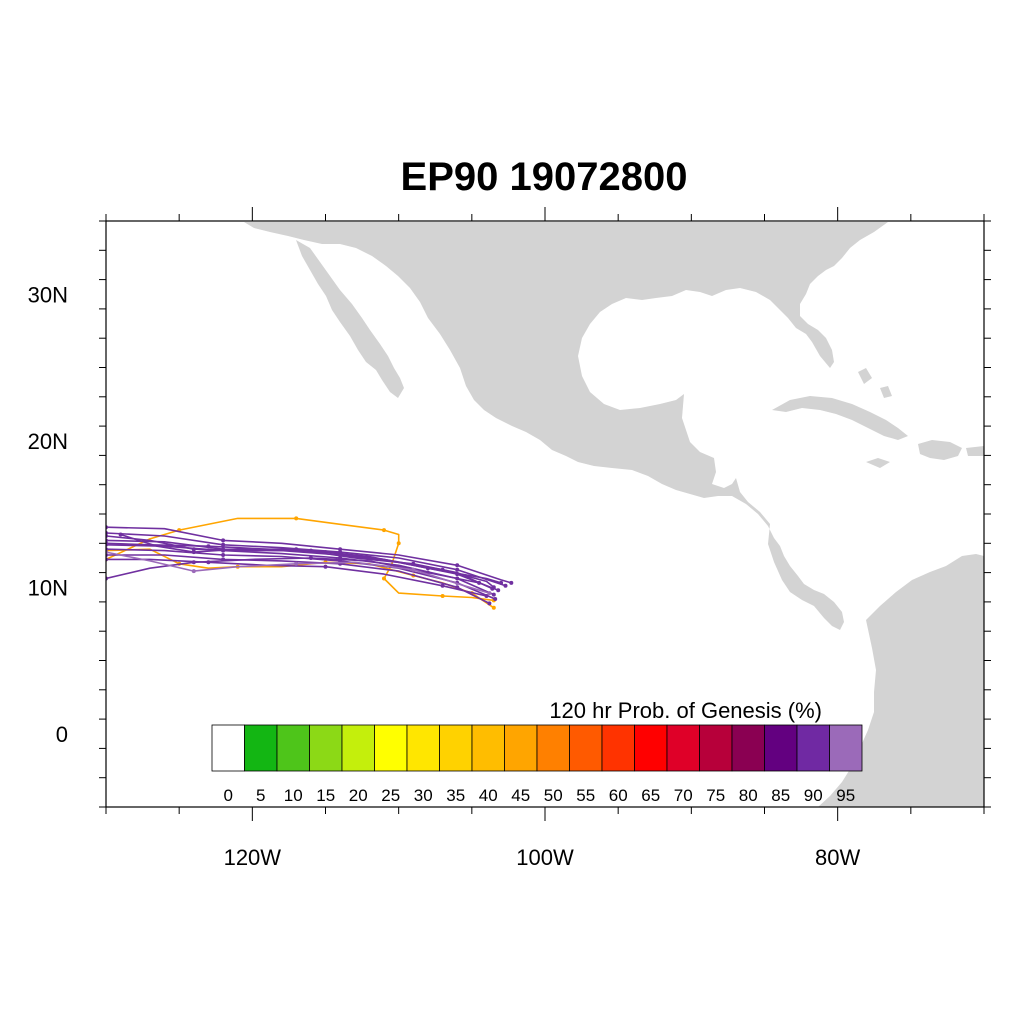 This screenshot has height=1024, width=1024. I want to click on colorbar-label: 40, so click(488, 795).